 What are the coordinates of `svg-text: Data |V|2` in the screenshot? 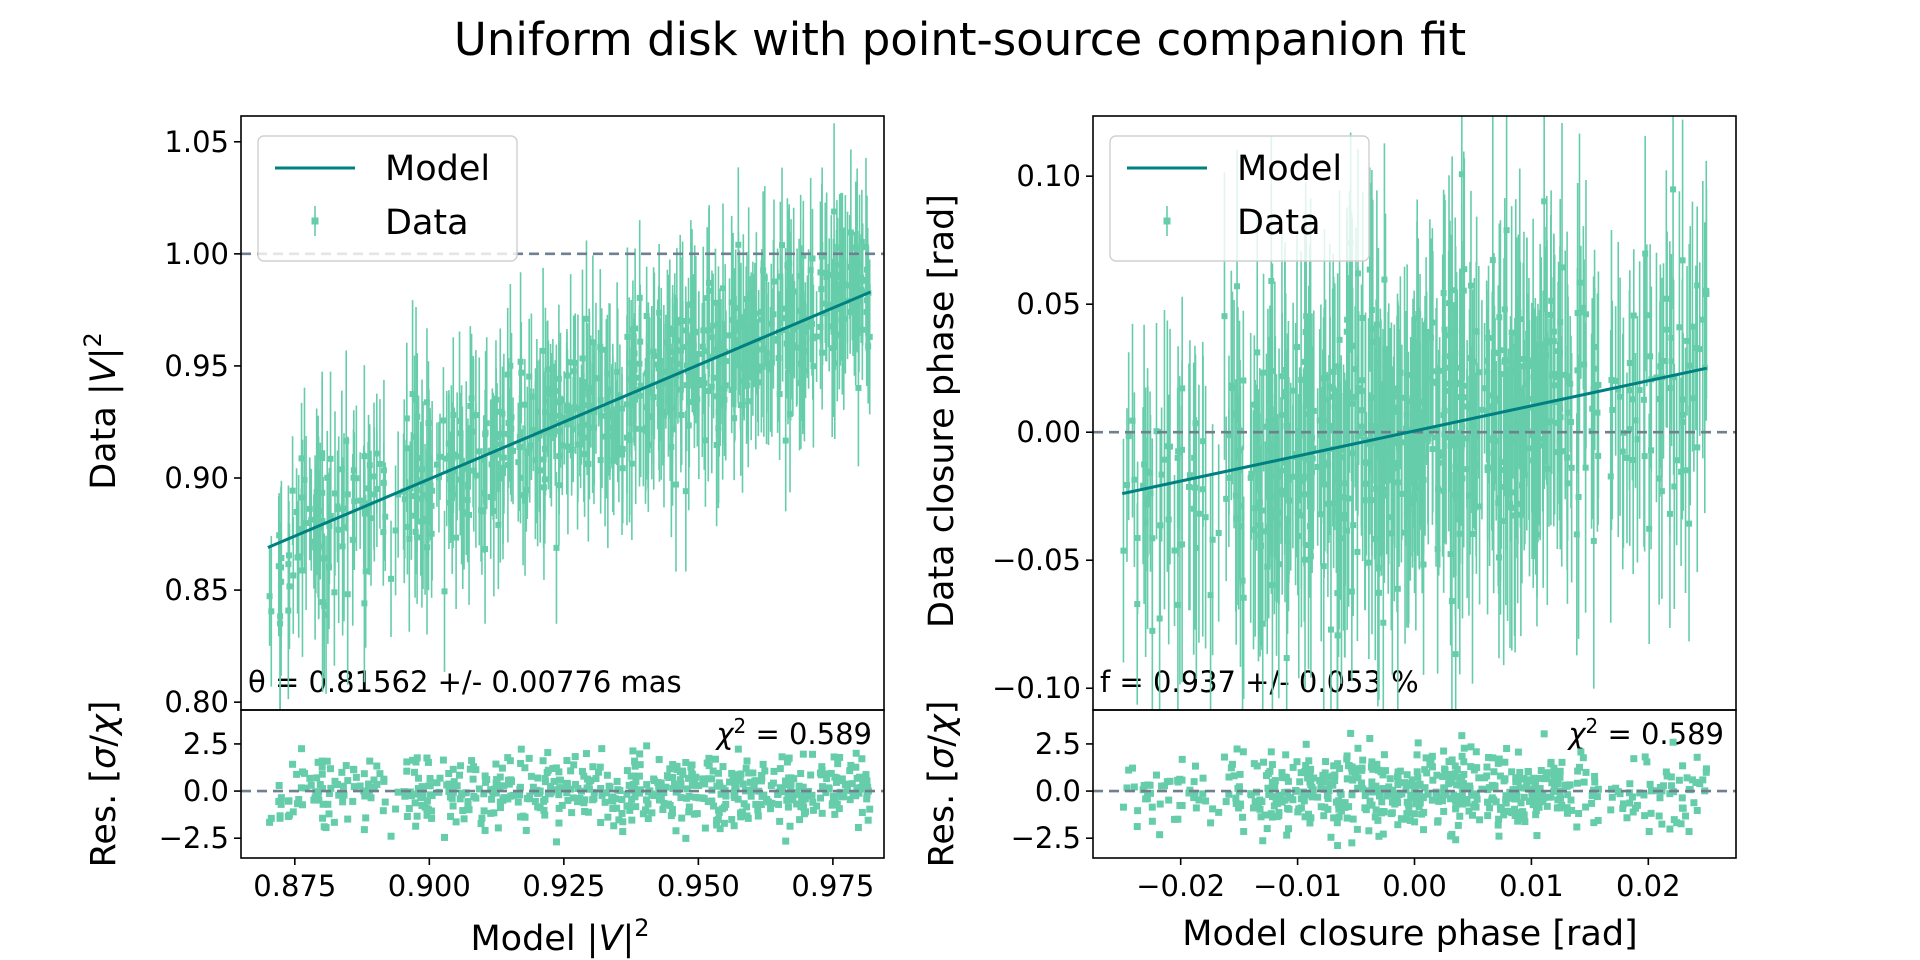 It's located at (101, 411).